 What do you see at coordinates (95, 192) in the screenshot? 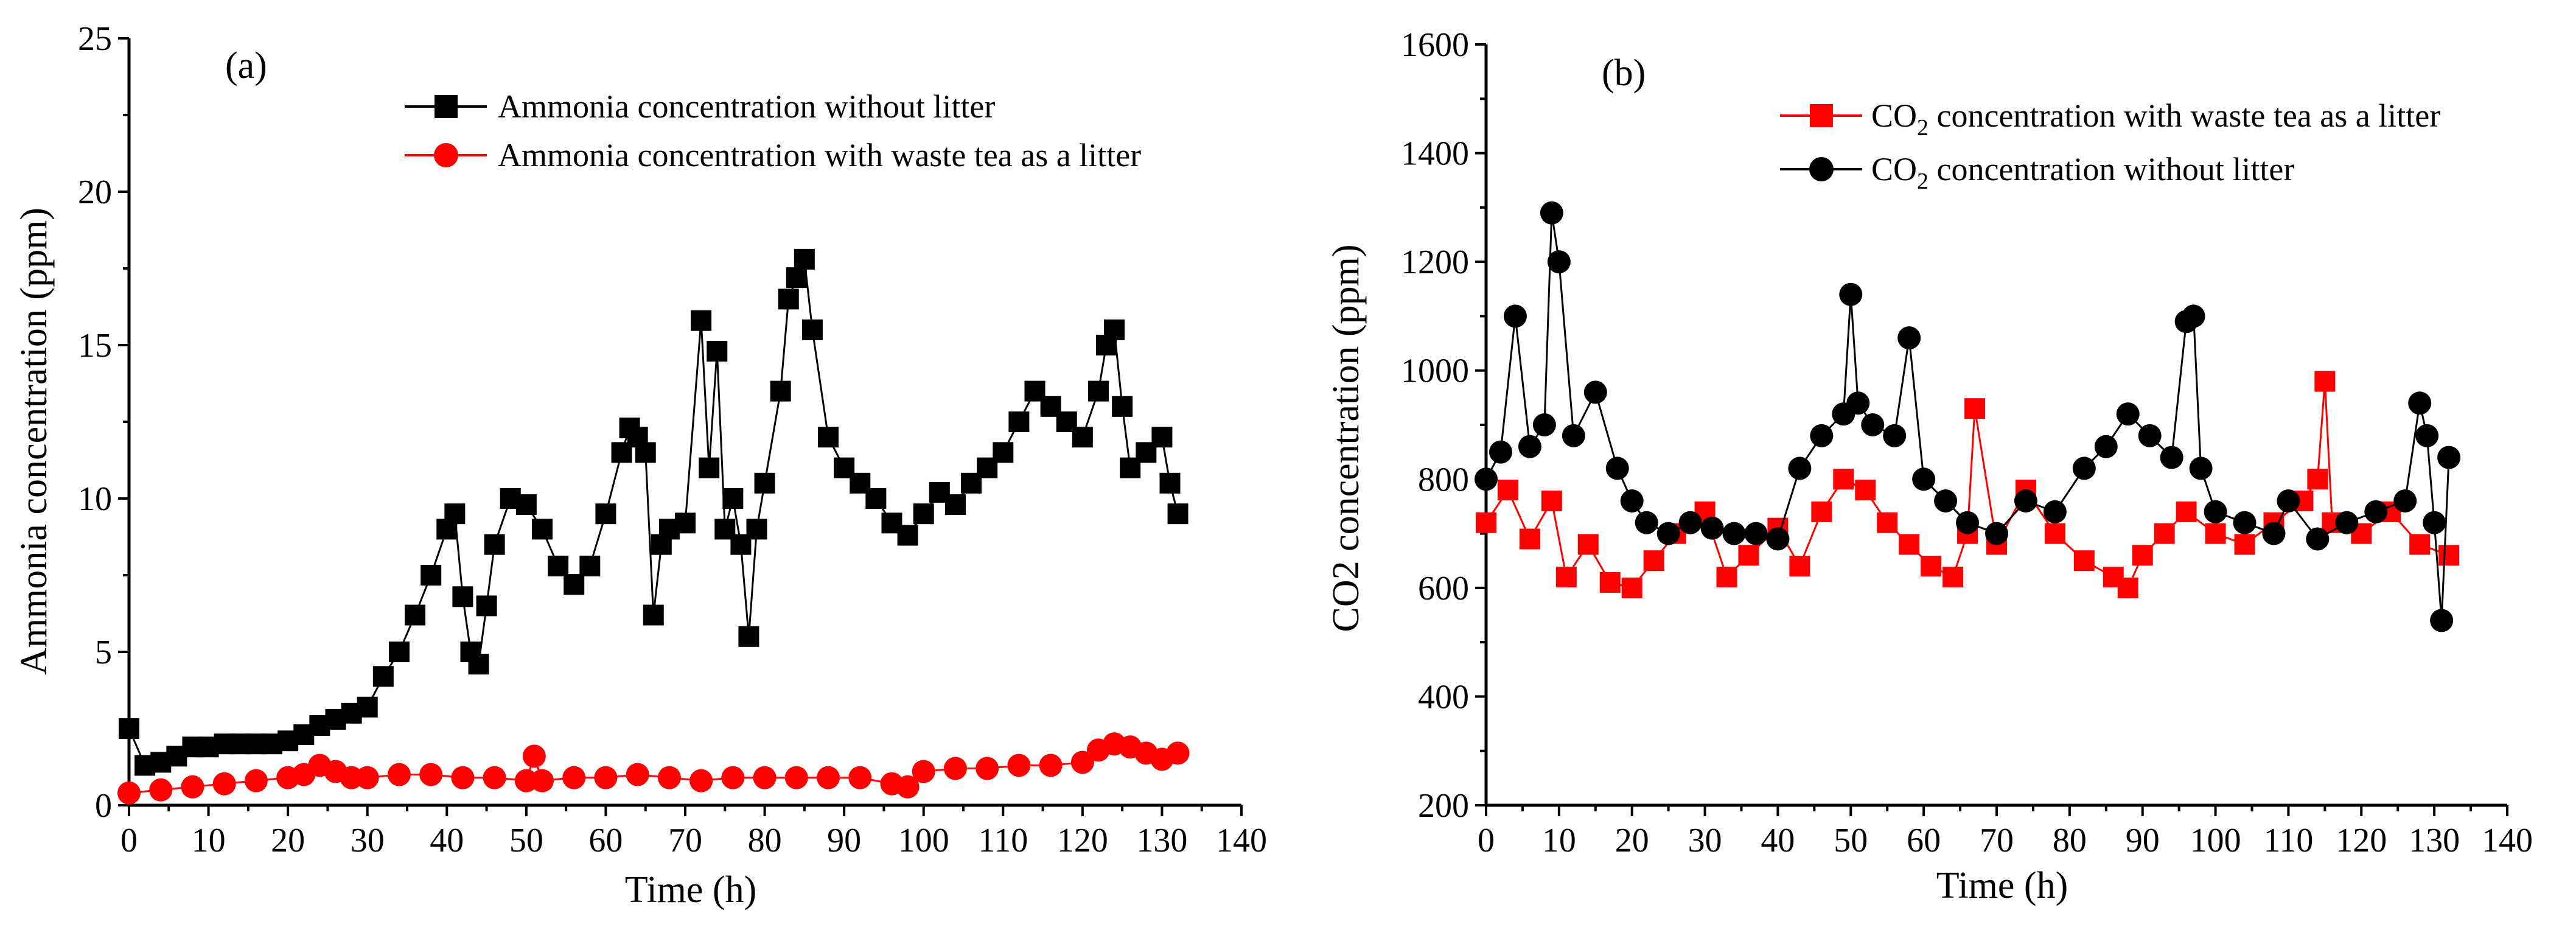
I see `y-tick-label: 20` at bounding box center [95, 192].